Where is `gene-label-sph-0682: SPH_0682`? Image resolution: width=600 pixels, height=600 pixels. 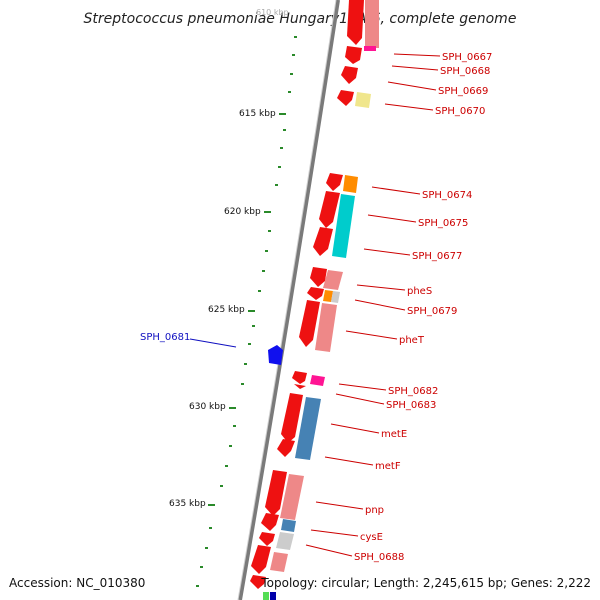
gene-label-sph-0682: SPH_0682 is located at coordinates (413, 391).